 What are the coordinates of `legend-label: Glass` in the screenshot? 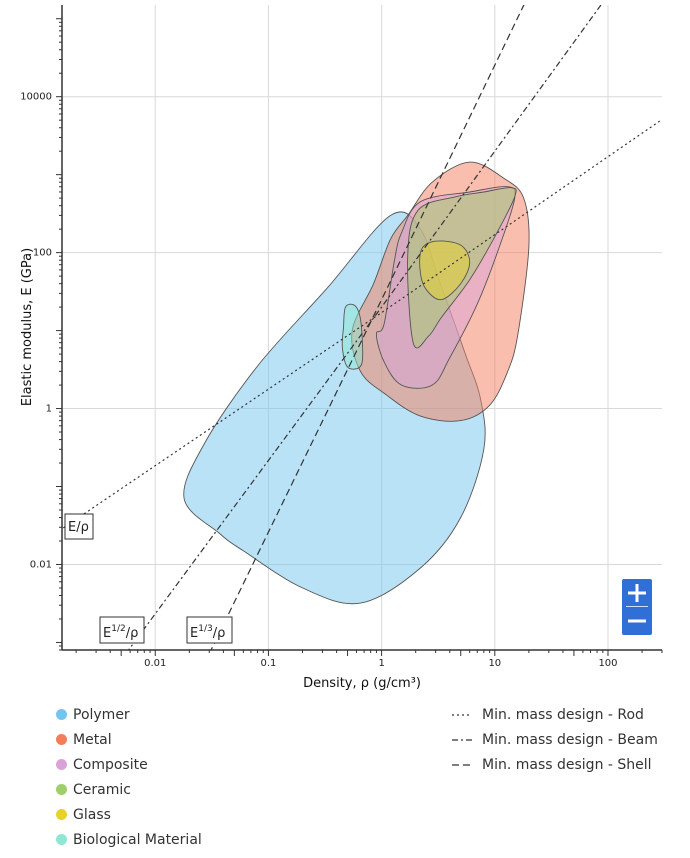 It's located at (92, 814).